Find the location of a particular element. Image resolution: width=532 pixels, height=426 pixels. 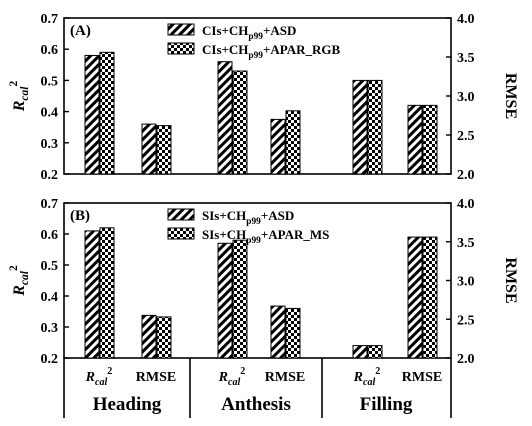

stage-label-filling: Filling is located at coordinates (386, 404).